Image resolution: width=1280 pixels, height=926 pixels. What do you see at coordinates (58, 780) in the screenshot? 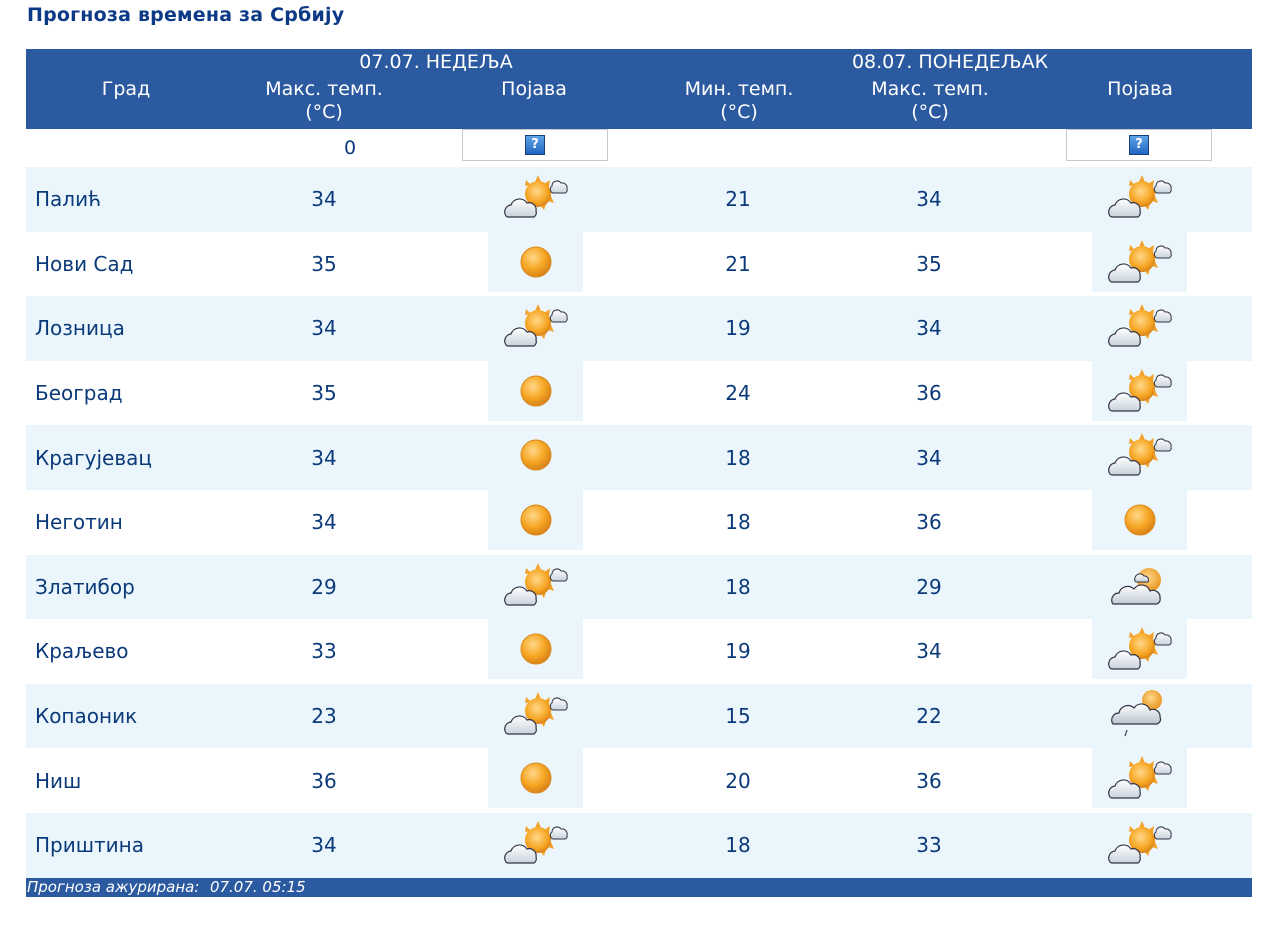
I see `city-name: Ниш` at bounding box center [58, 780].